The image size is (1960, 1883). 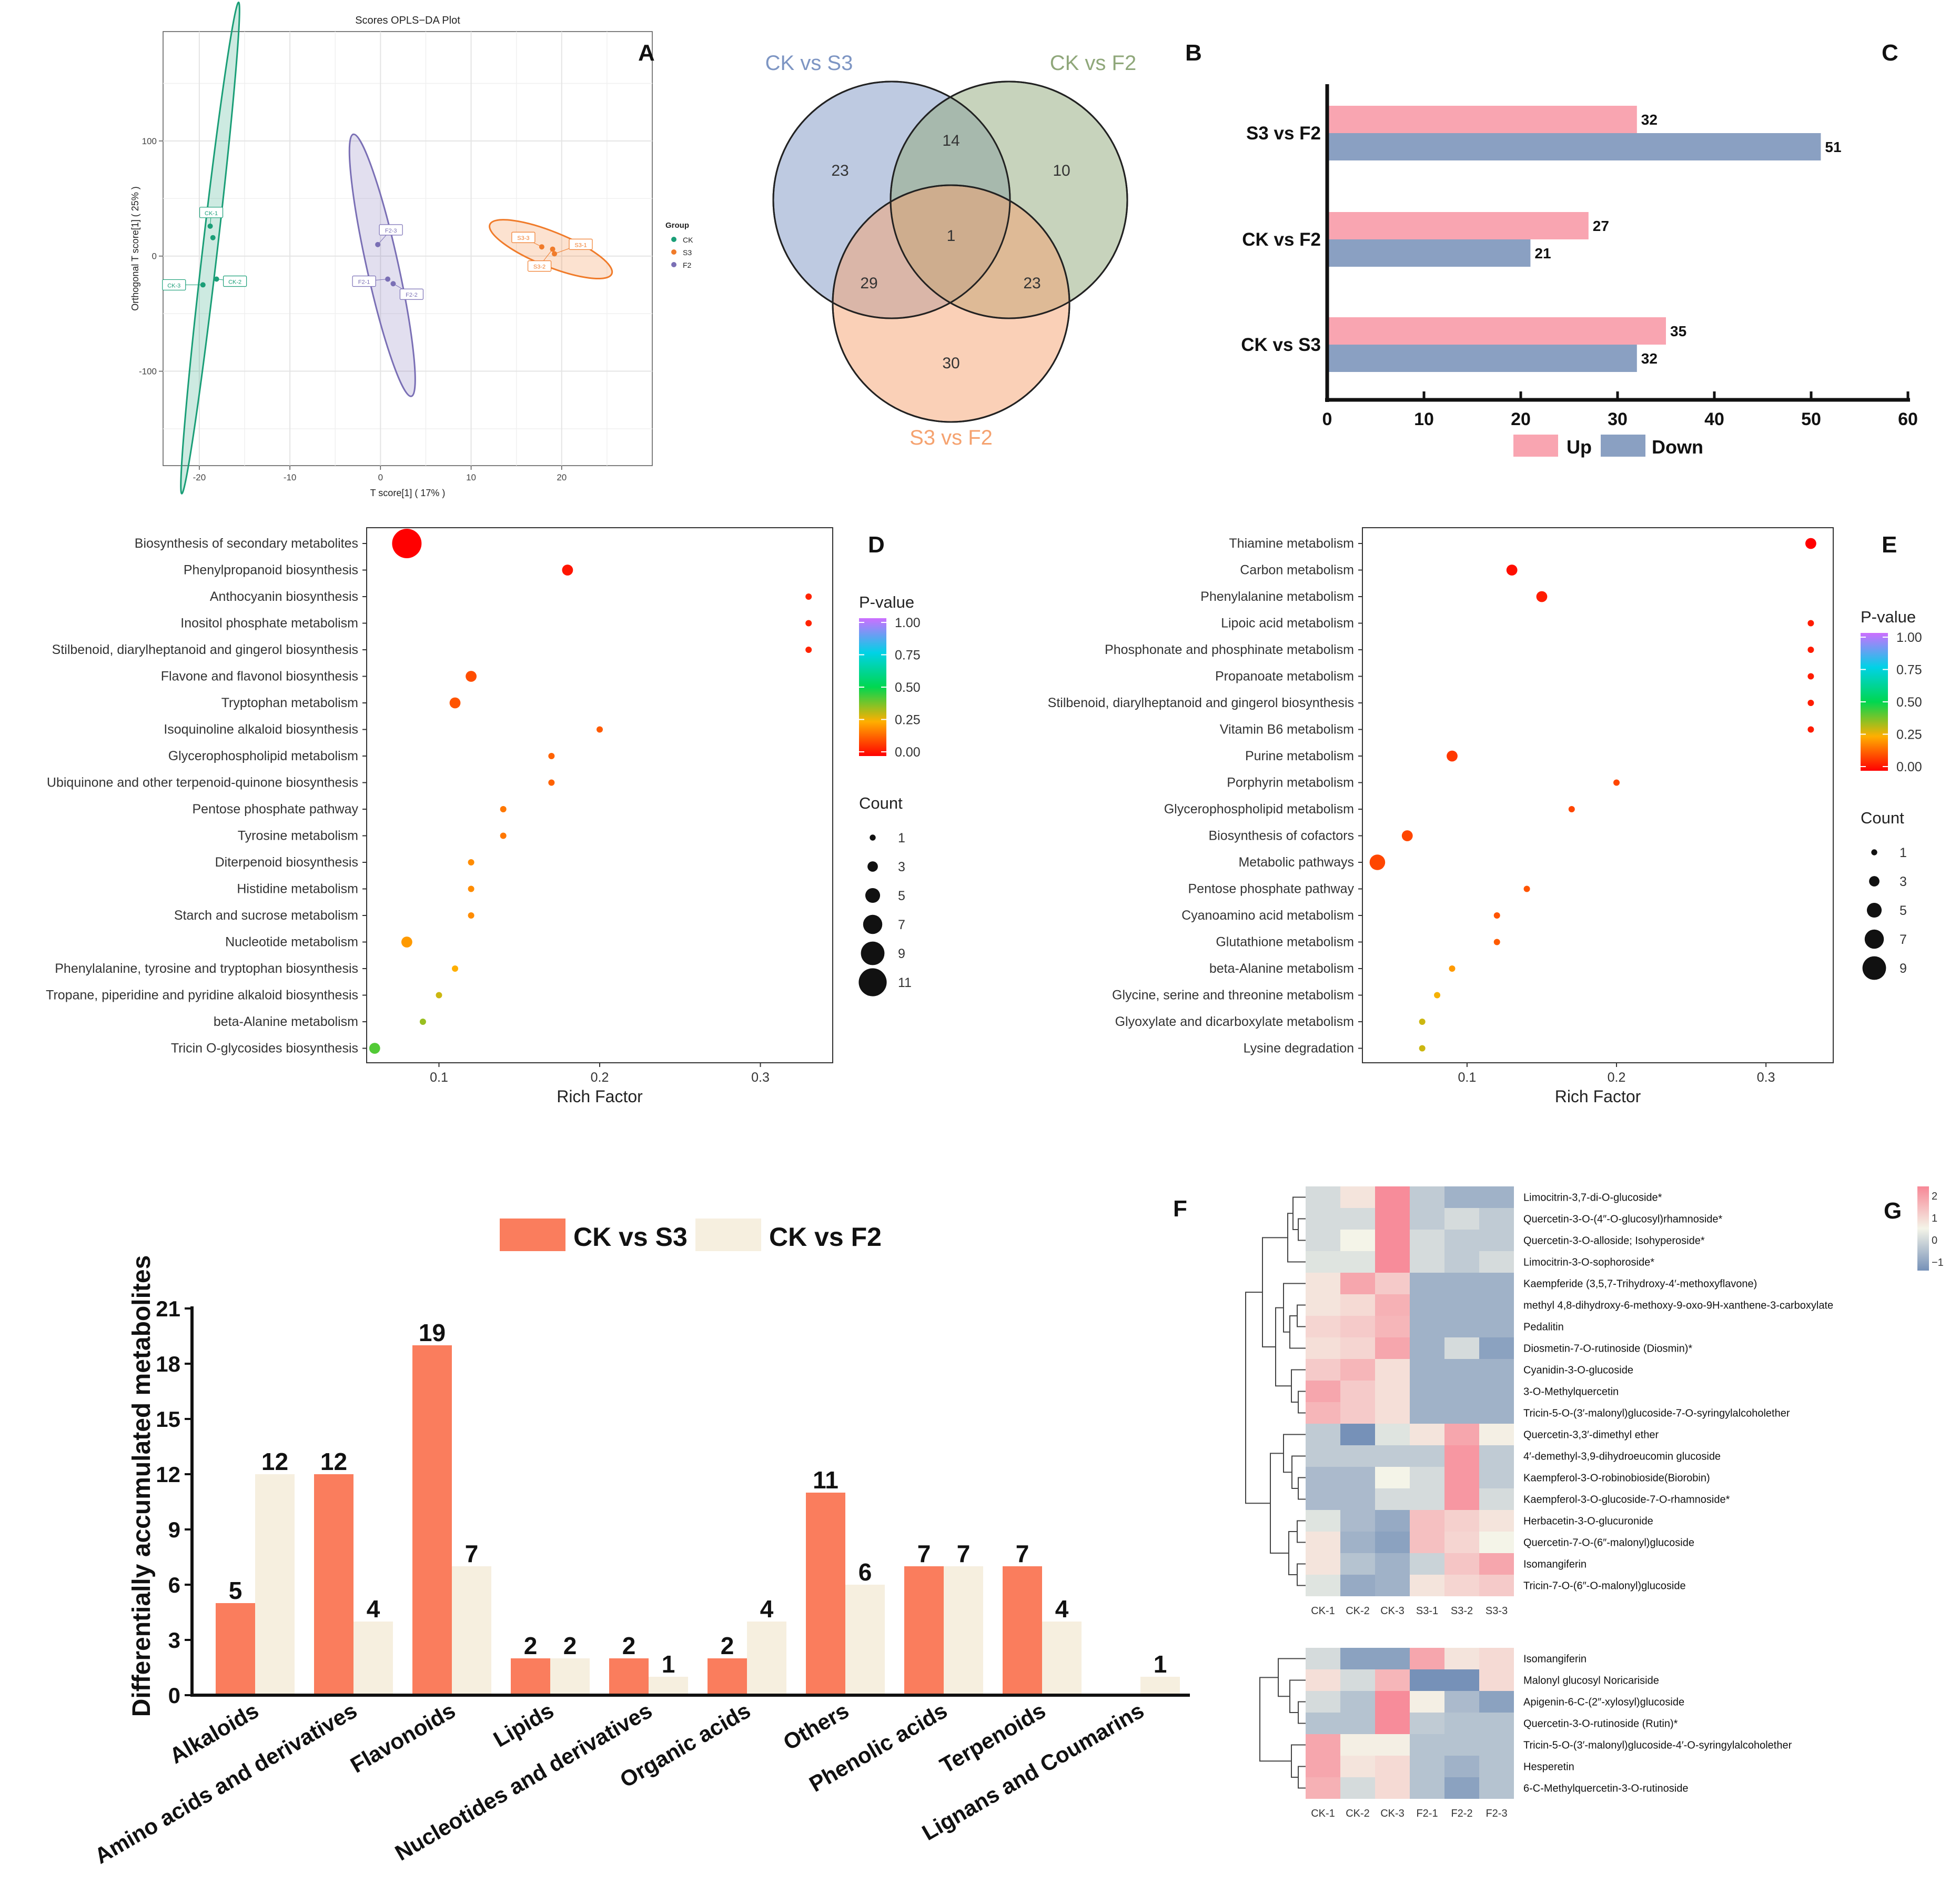 What do you see at coordinates (629, 1676) in the screenshot?
I see `bar-ck-vs-s3-nucleotides-and-derivatives` at bounding box center [629, 1676].